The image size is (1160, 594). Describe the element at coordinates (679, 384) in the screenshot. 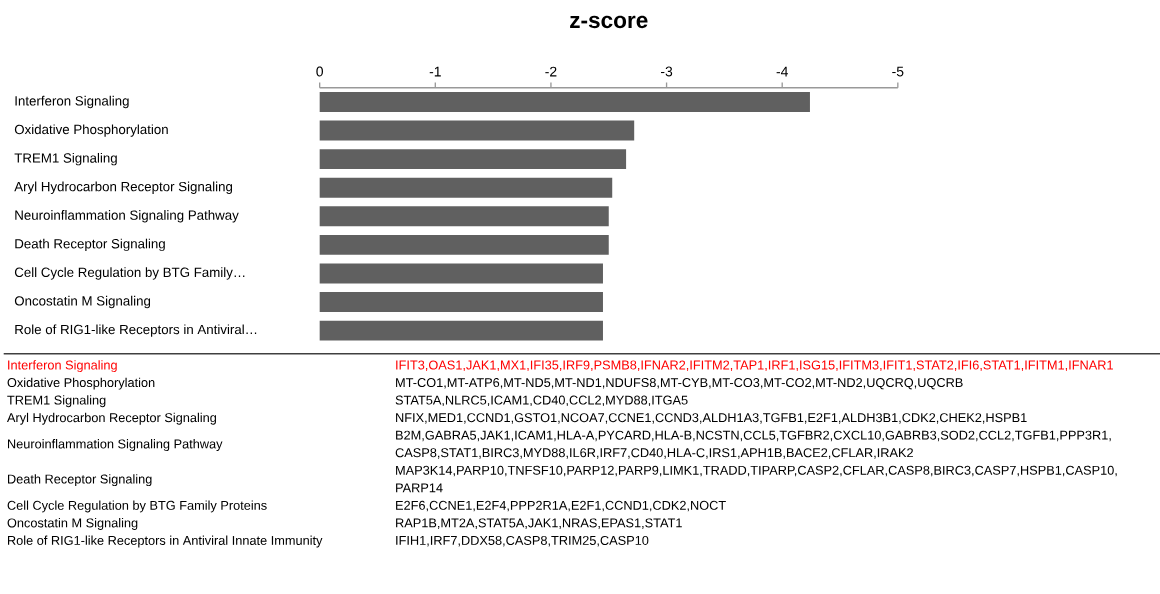

I see `text: MT-CO1,MT-ATP6,MT-ND5,MT-ND1,NDUFS8,MT-CYB,MT-CO3,MT-CO2,MT-ND2,UQCRQ,UQCRB` at that location.